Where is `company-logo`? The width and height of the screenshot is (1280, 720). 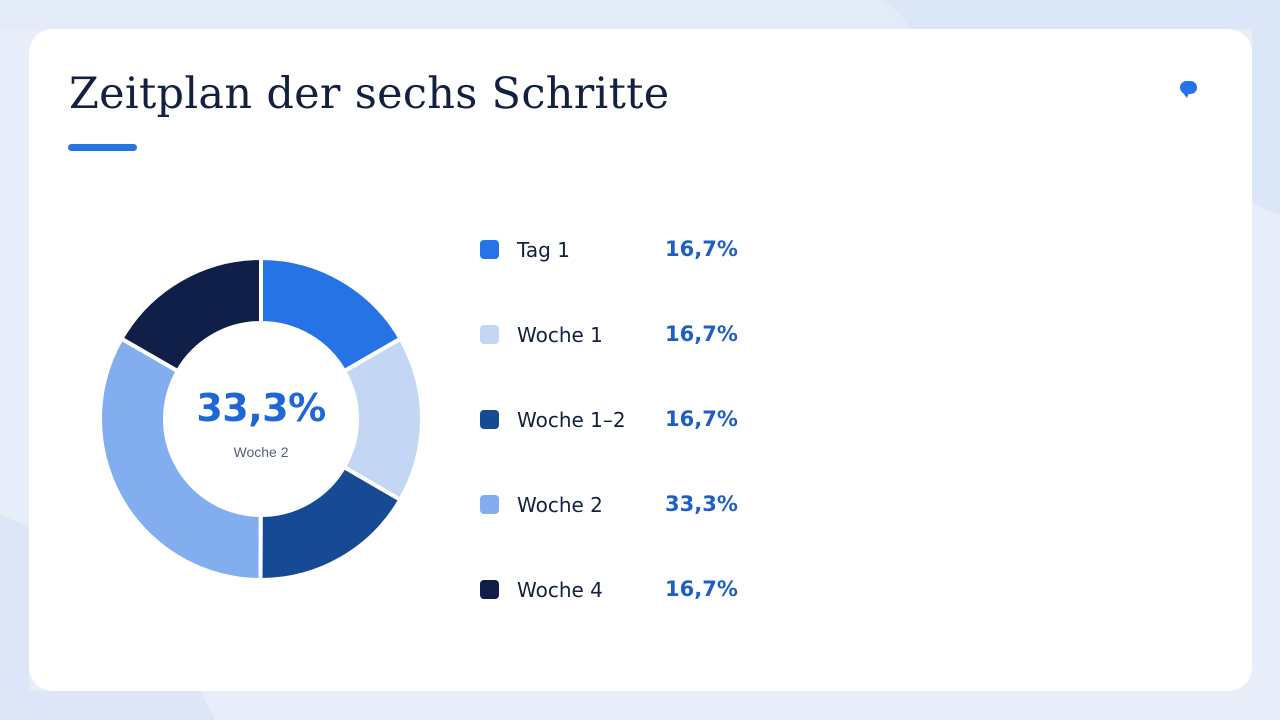
company-logo is located at coordinates (1189, 96).